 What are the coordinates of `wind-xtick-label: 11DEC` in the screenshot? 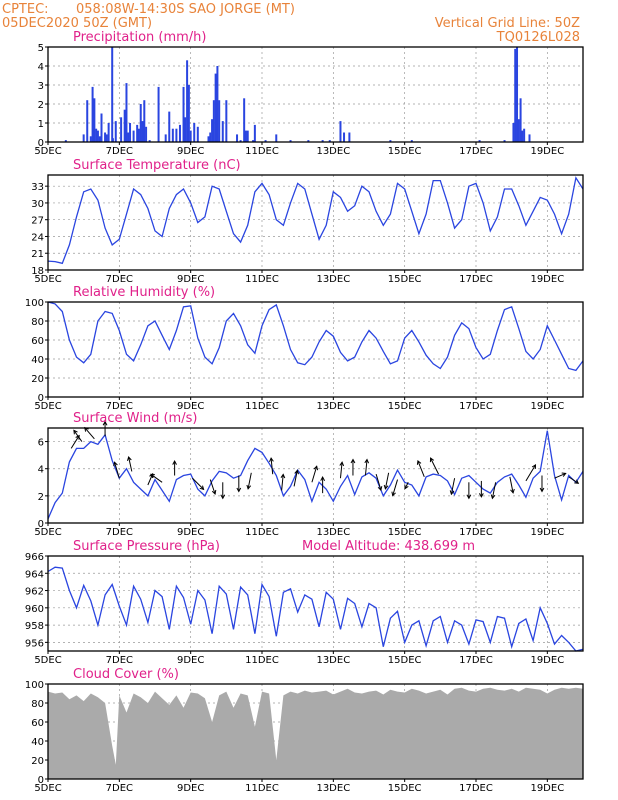 It's located at (262, 532).